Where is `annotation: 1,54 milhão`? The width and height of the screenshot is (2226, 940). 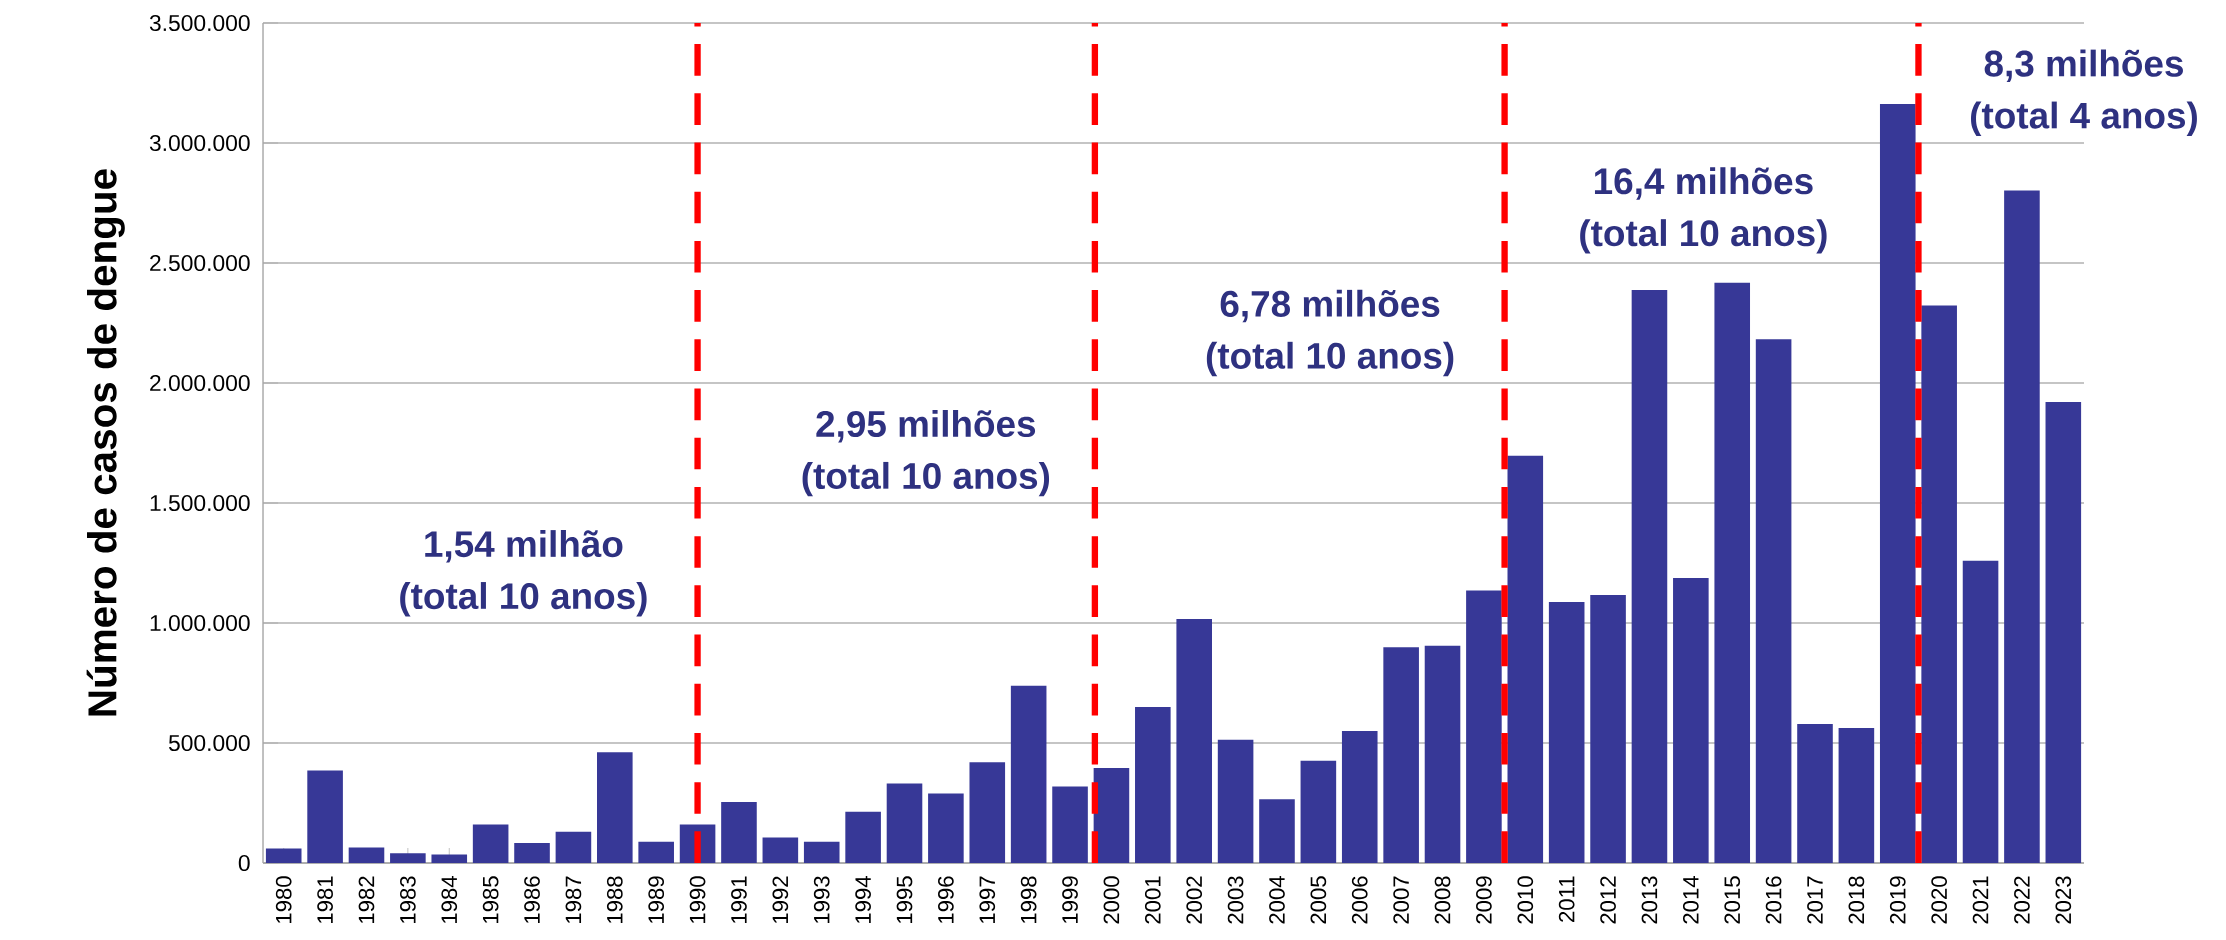 annotation: 1,54 milhão is located at coordinates (524, 546).